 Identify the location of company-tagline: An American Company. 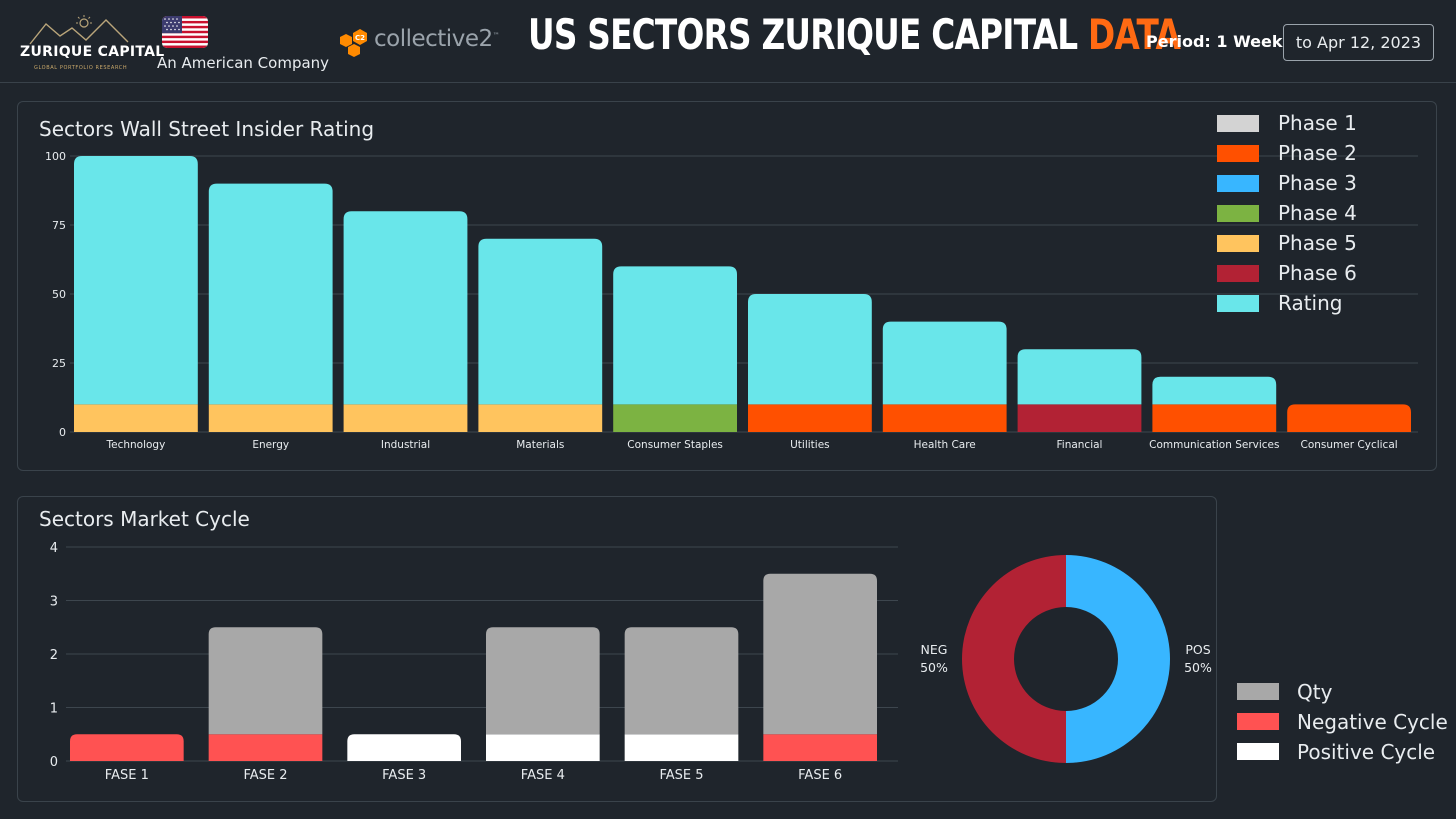
(243, 63).